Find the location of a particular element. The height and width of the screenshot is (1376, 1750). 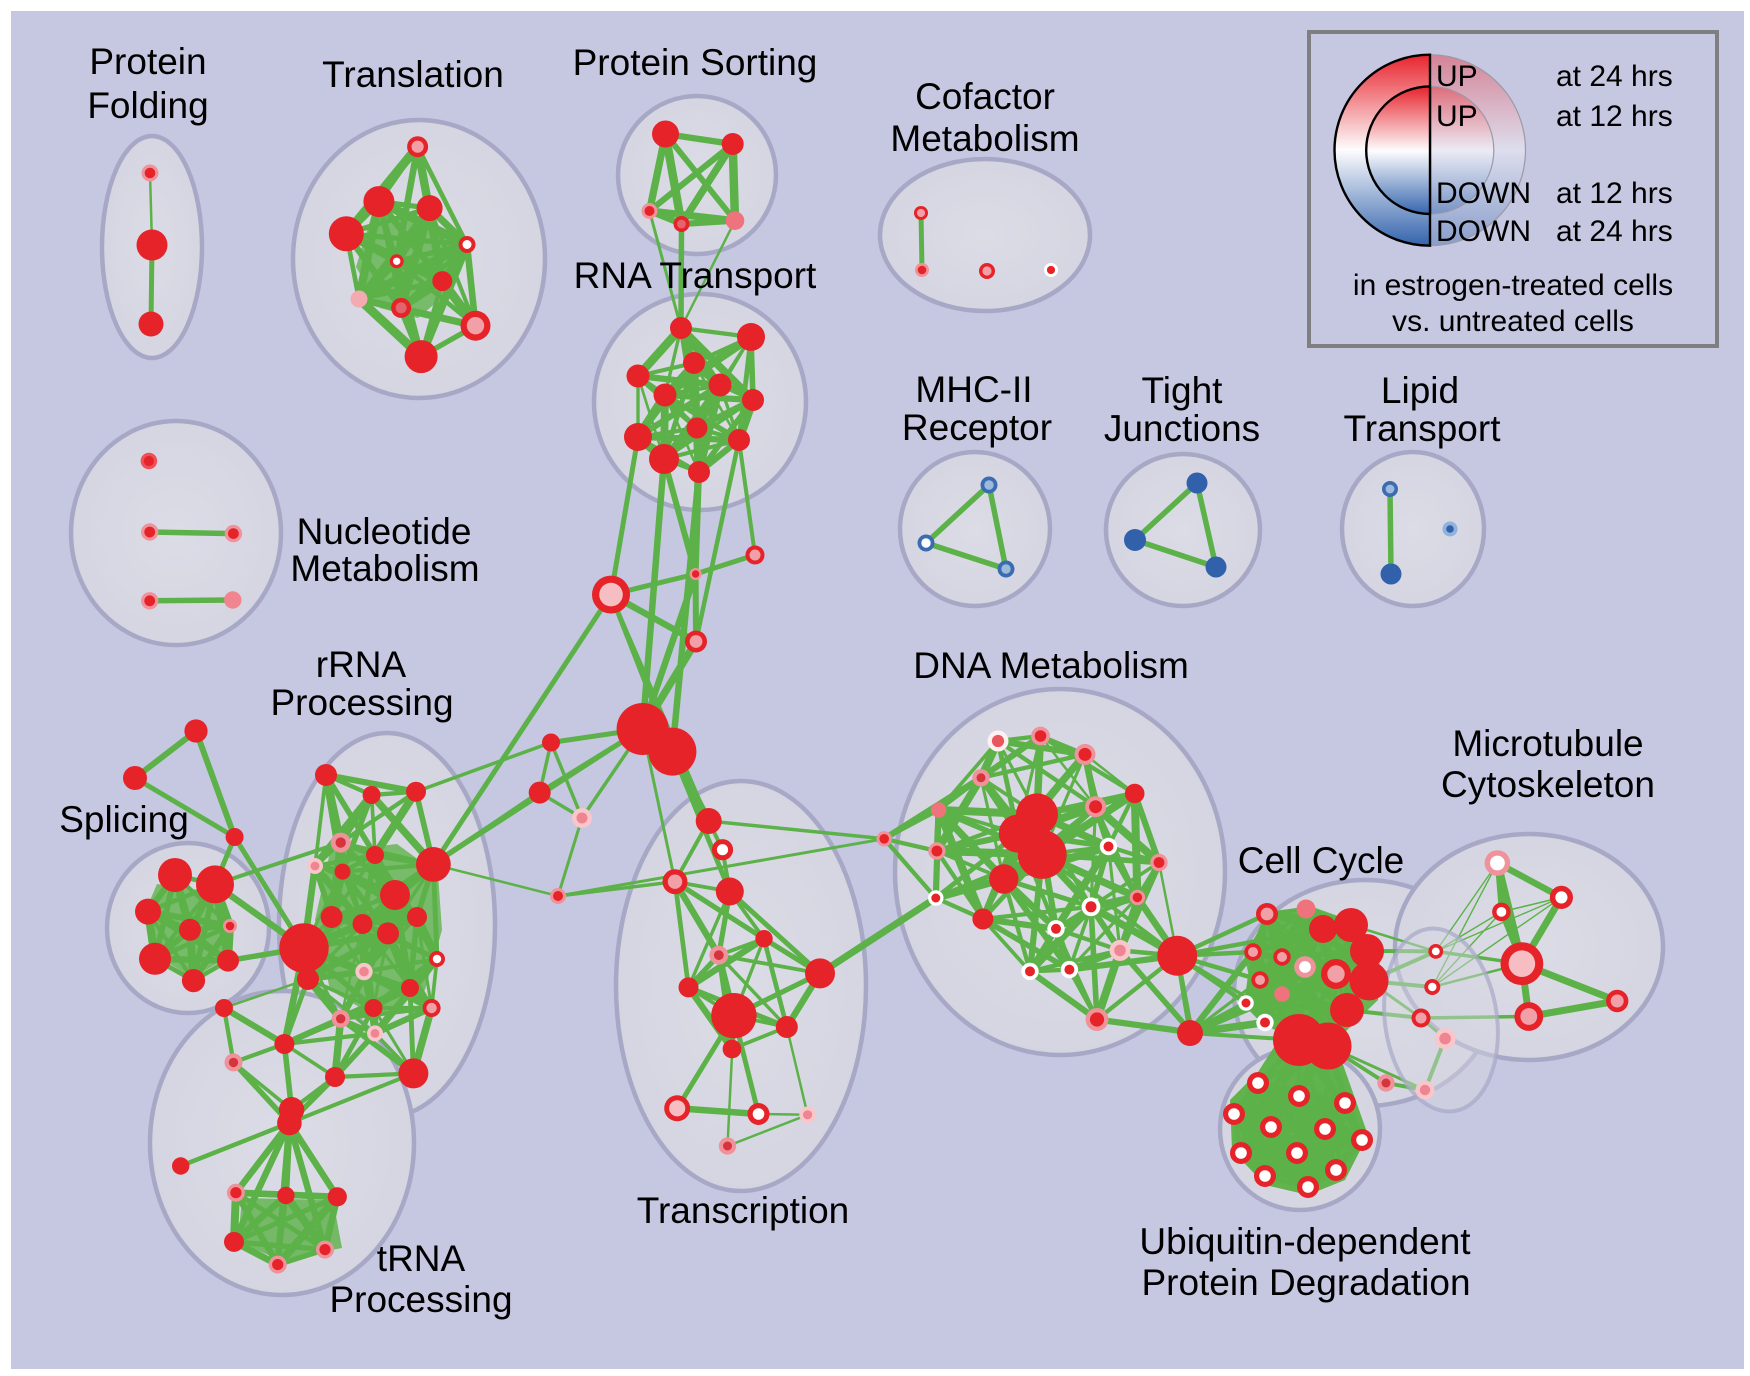

svg-text: Transcription is located at coordinates (743, 1210).